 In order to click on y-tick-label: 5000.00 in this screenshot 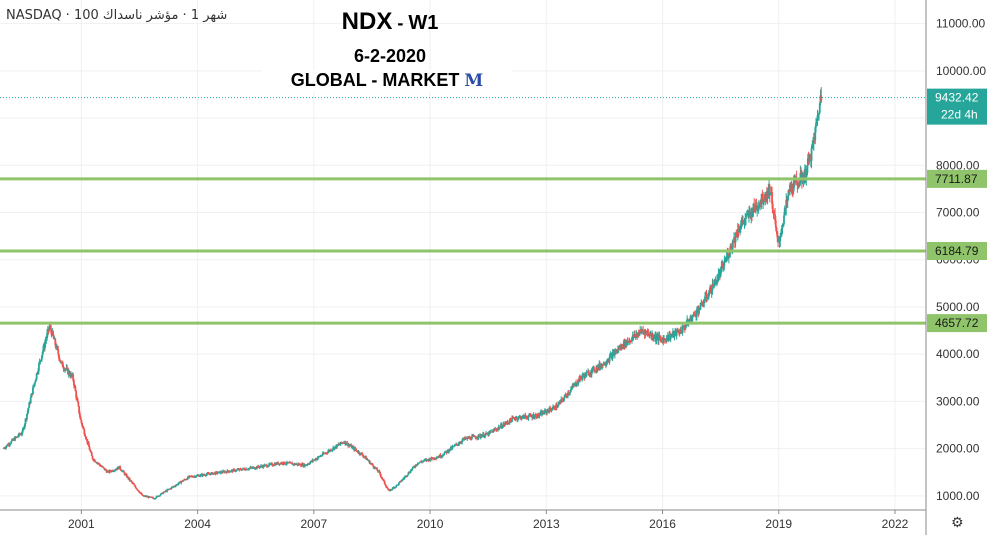, I will do `click(958, 307)`.